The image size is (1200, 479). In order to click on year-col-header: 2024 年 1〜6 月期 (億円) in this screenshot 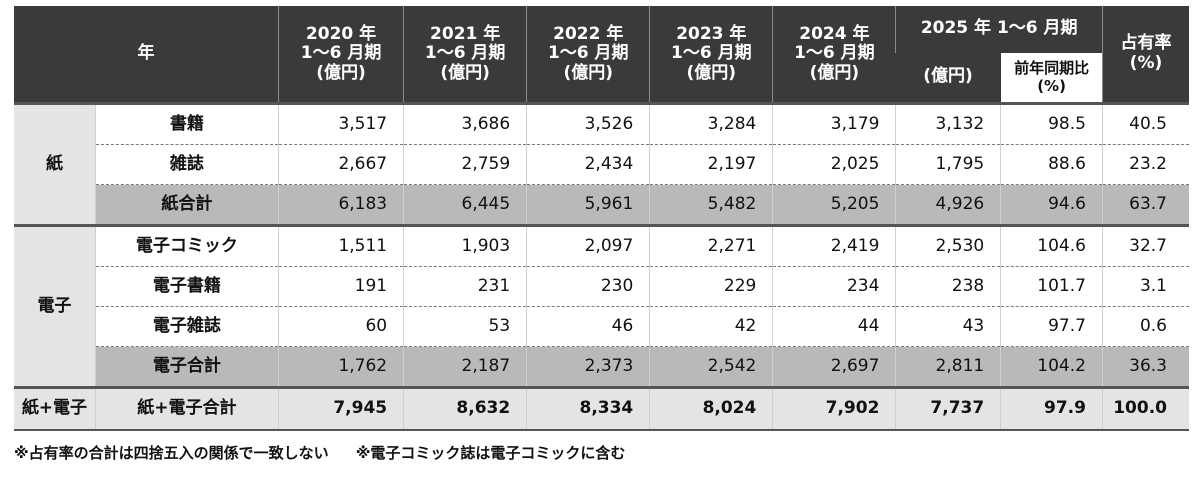, I will do `click(834, 55)`.